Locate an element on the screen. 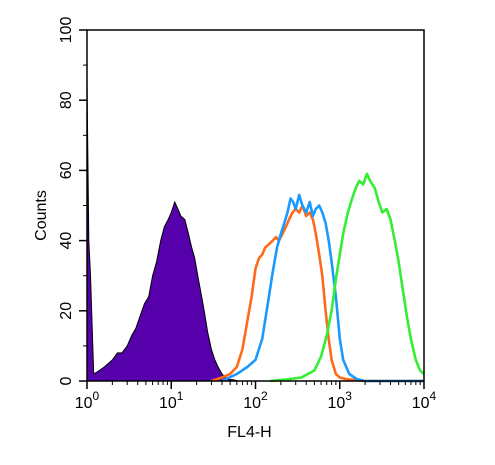 The height and width of the screenshot is (465, 495). x-tick-label: 10³ is located at coordinates (340, 400).